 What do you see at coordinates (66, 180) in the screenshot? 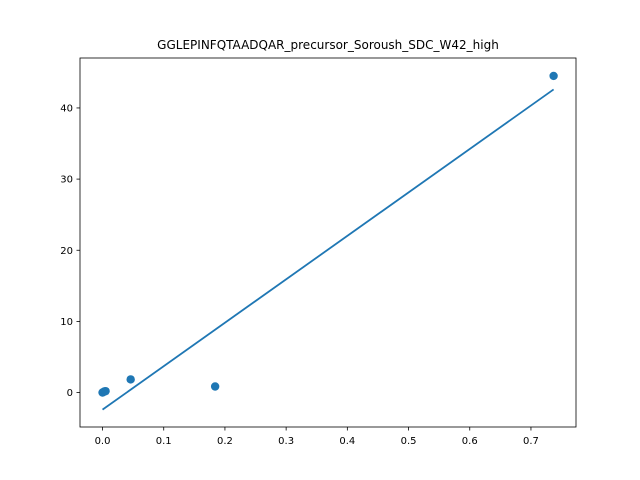
I see `y-tick-label: 30` at bounding box center [66, 180].